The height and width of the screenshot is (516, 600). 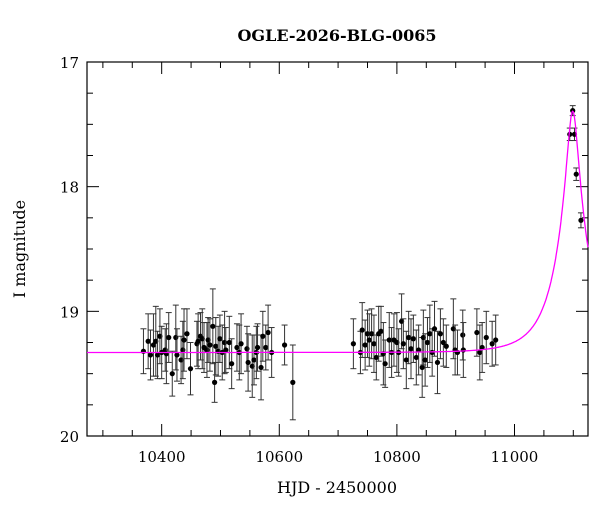 I want to click on y-tick-label: 20, so click(x=69, y=437).